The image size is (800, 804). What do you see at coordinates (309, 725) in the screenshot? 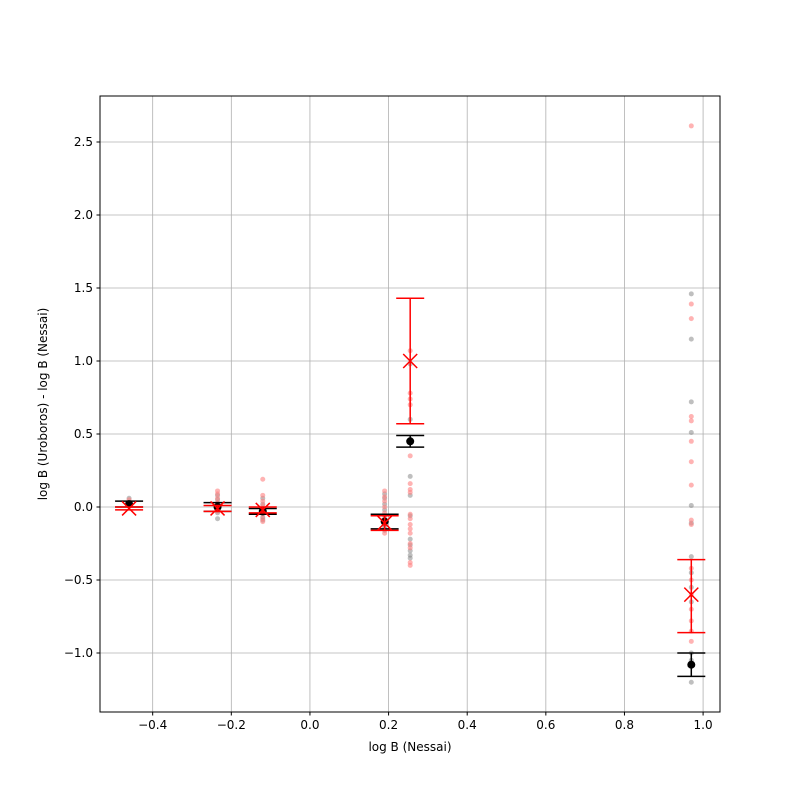
I see `x-tick-label: 0.0` at bounding box center [309, 725].